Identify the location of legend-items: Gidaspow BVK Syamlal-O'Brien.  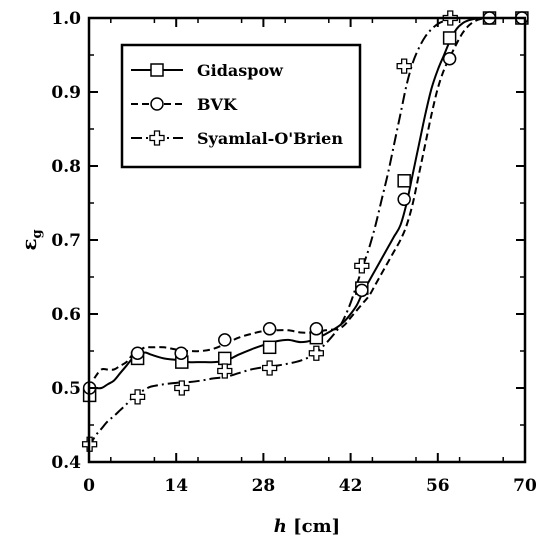
(237, 104).